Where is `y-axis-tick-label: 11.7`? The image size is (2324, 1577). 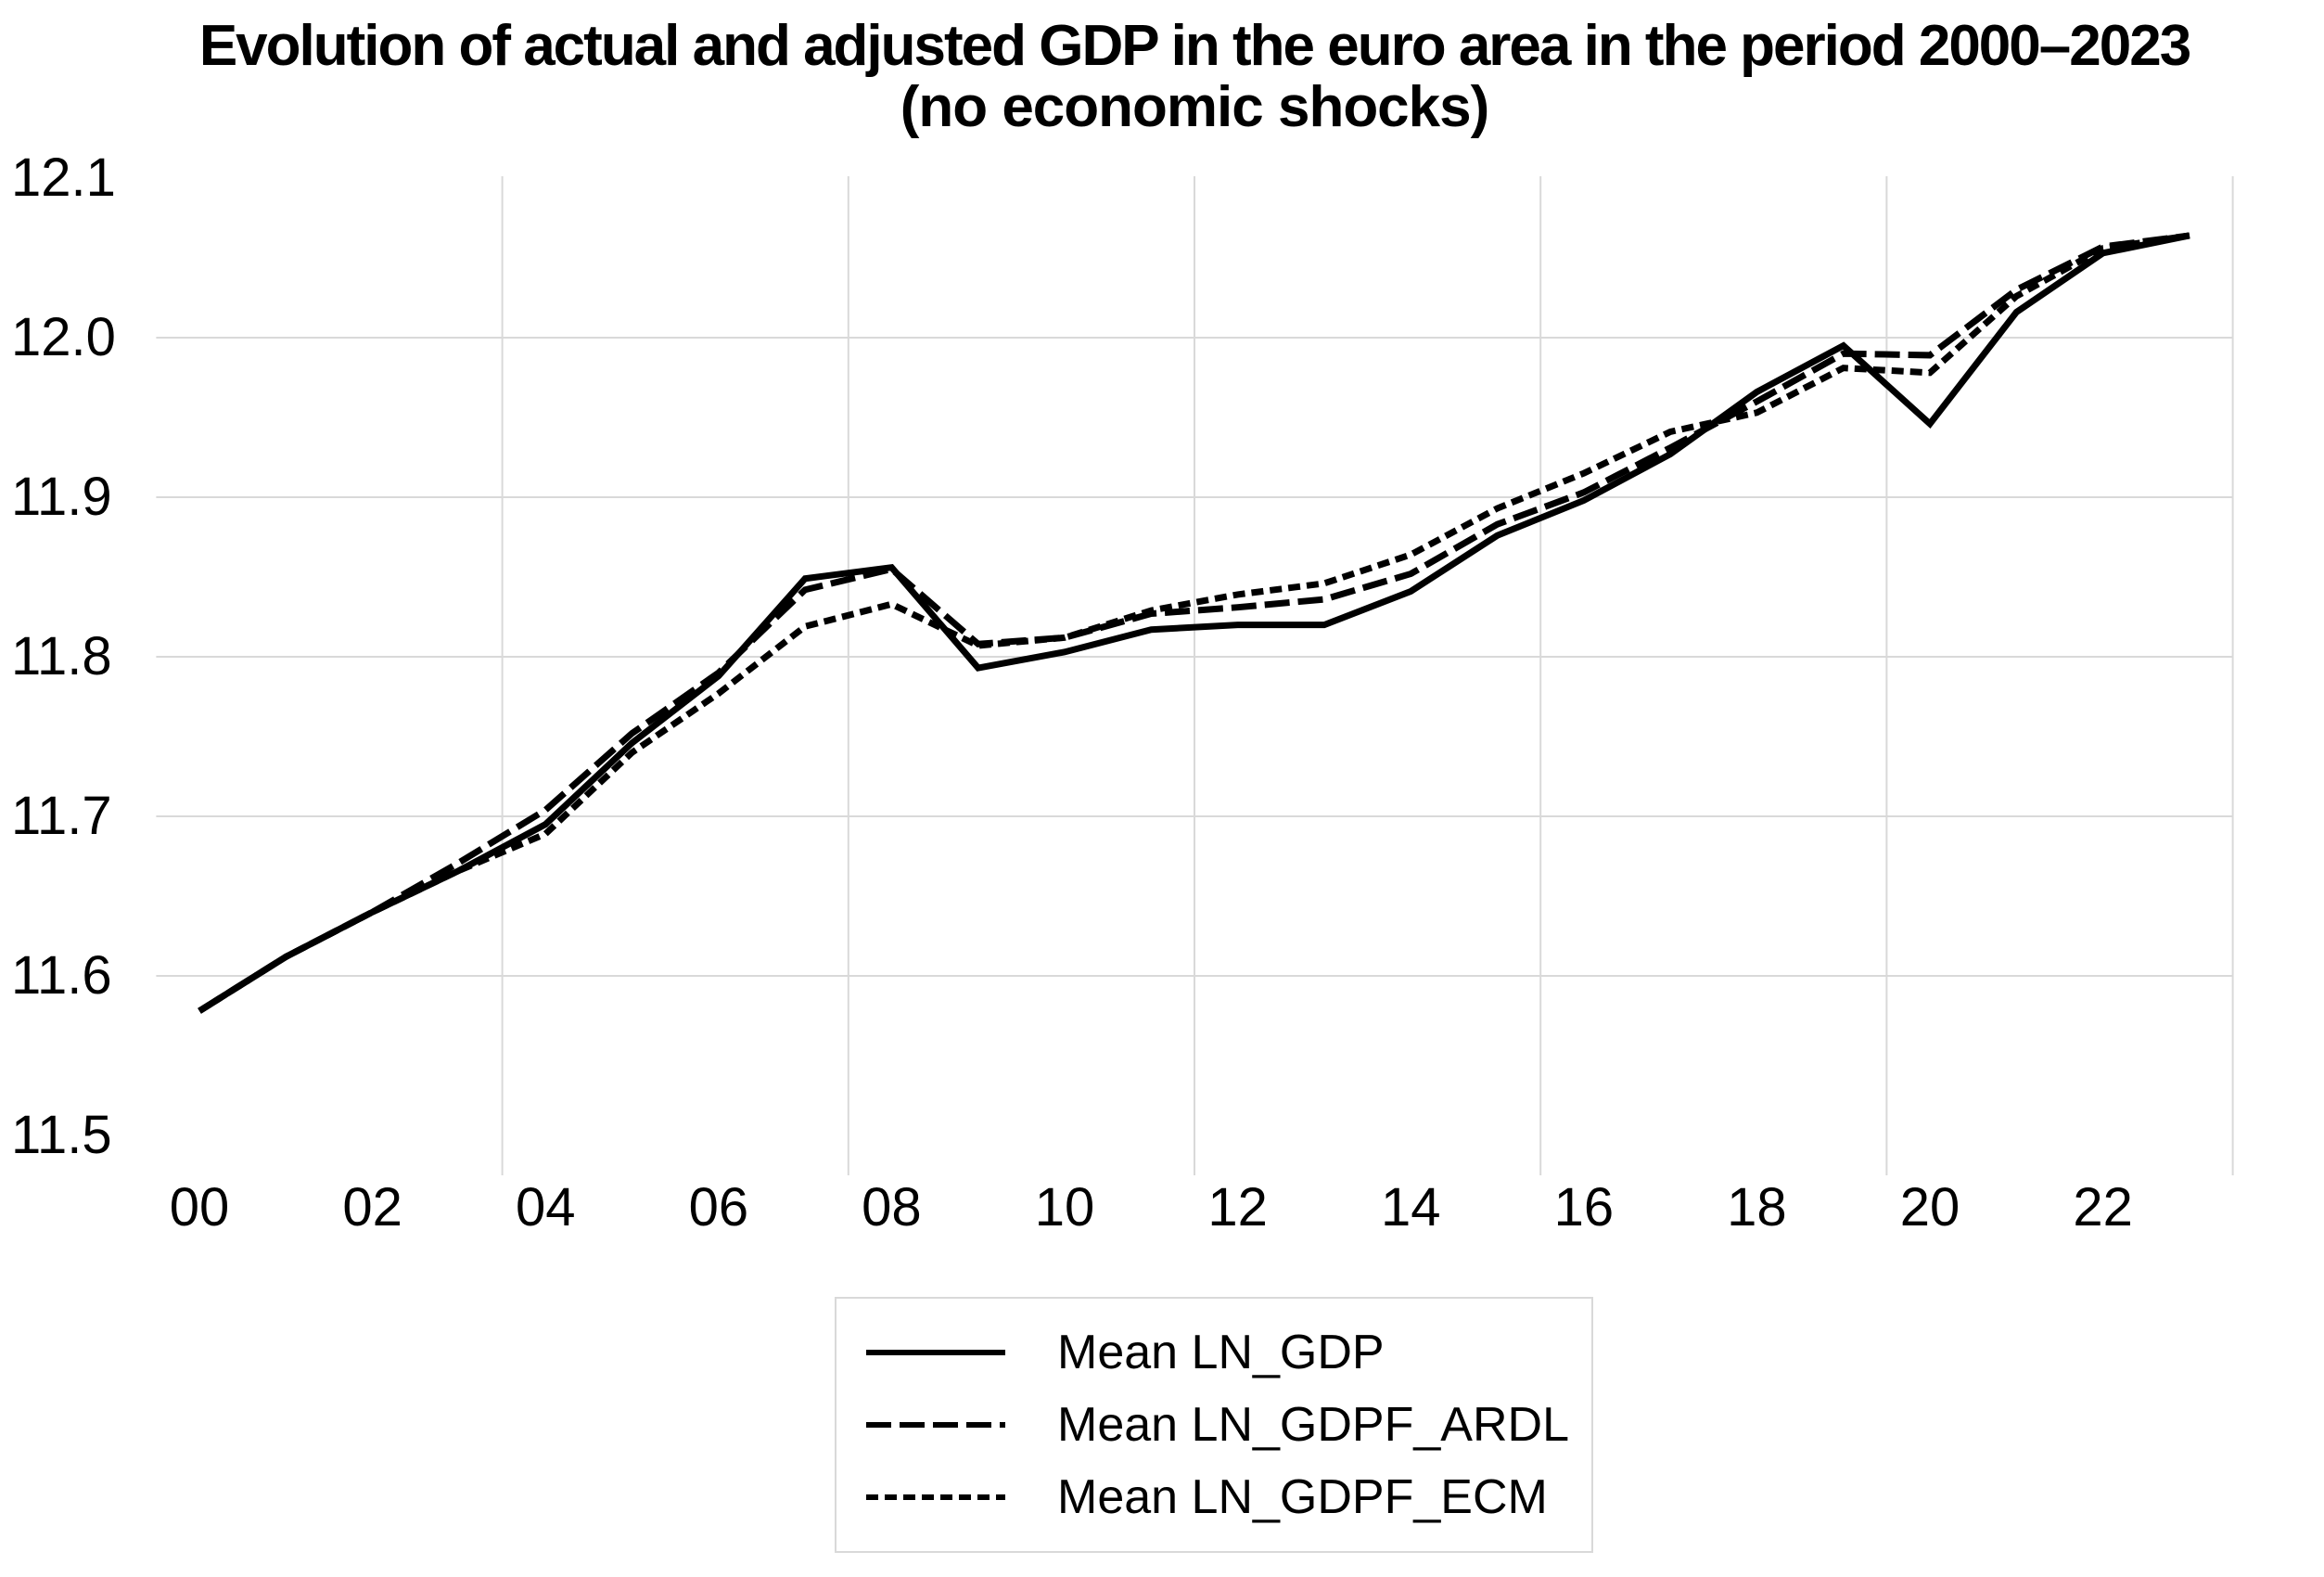
y-axis-tick-label: 11.7 is located at coordinates (61, 816).